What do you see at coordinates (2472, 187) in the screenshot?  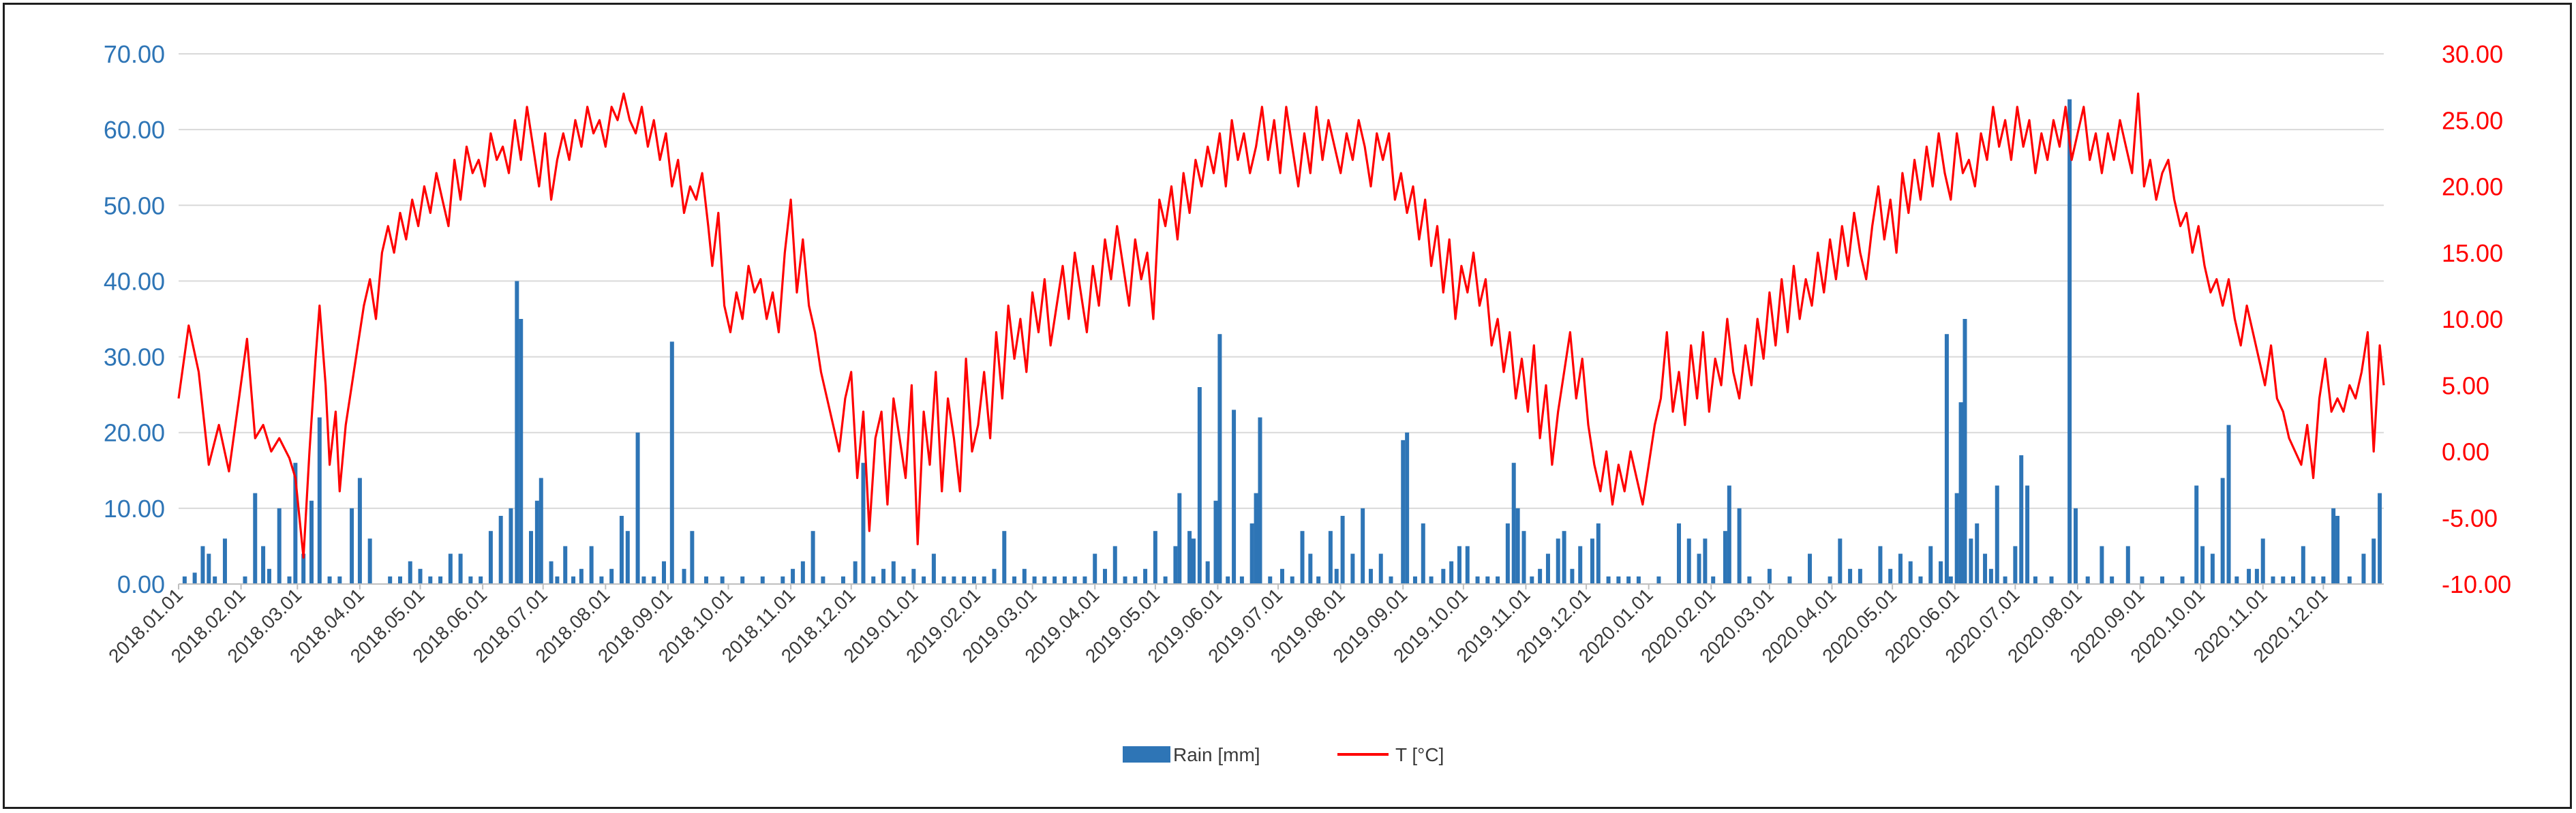 I see `right-tick-label: 20.00` at bounding box center [2472, 187].